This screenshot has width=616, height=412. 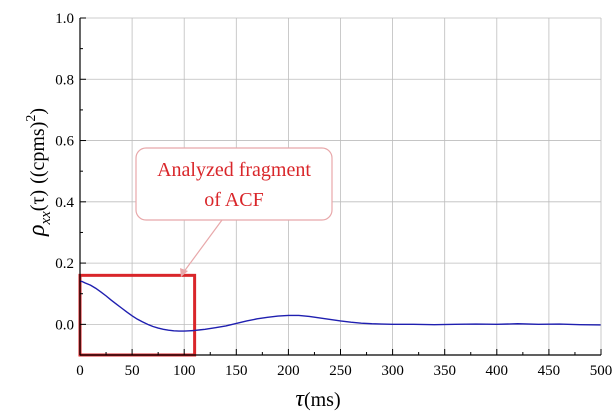 I want to click on y-axis-unit: ((cpms), so click(x=38, y=153).